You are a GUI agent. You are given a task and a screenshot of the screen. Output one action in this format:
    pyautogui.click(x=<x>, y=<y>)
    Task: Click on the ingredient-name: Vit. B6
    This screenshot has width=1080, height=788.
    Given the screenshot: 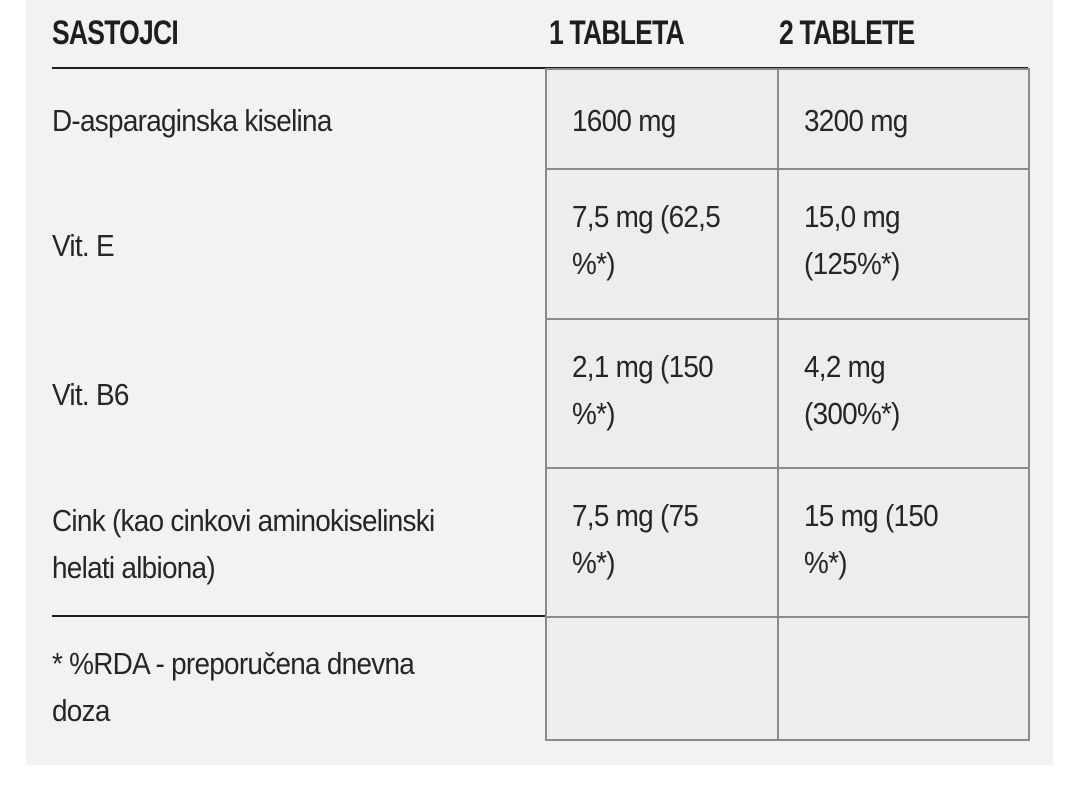 What is the action you would take?
    pyautogui.click(x=90, y=394)
    